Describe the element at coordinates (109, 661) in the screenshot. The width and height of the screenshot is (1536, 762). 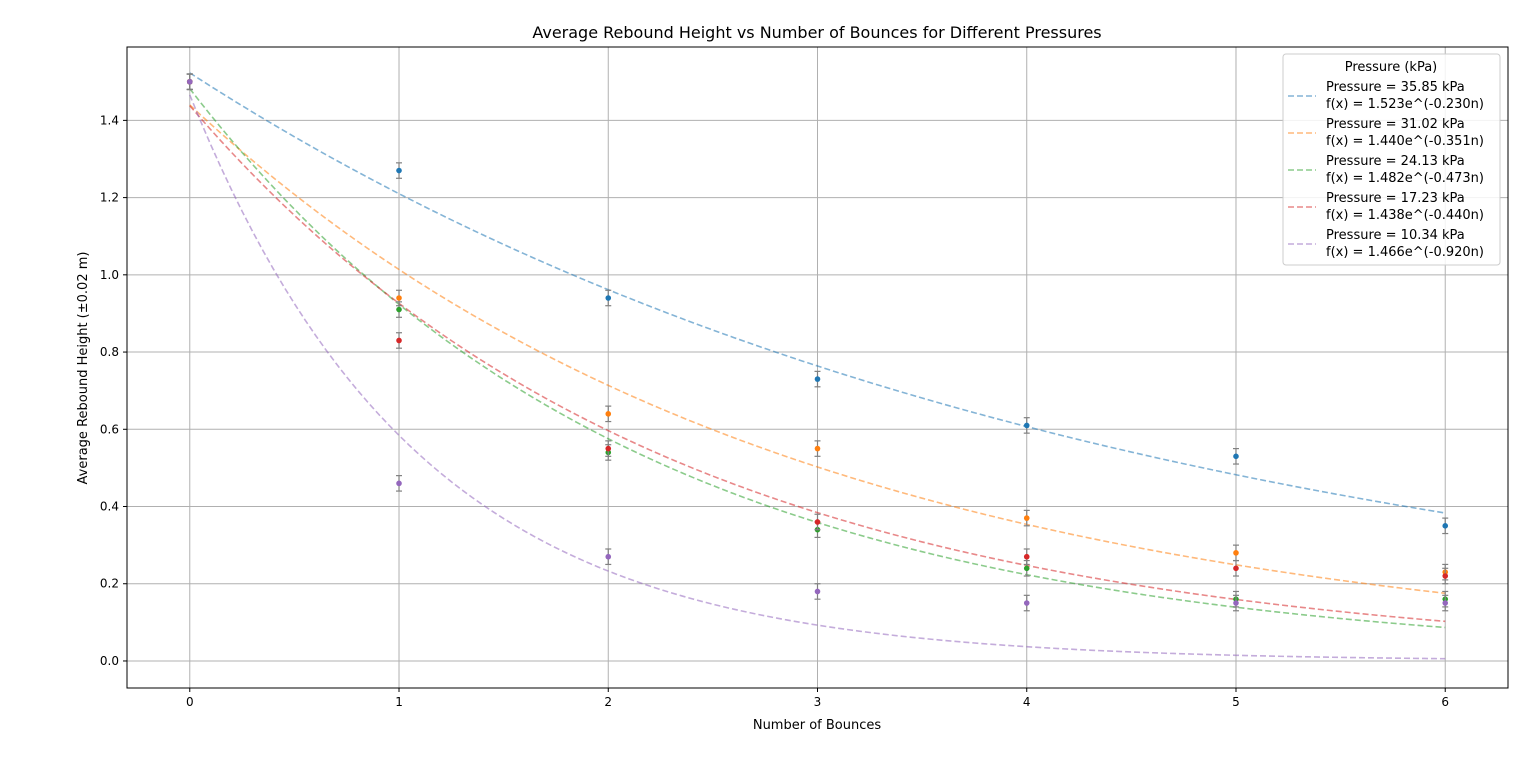
I see `y-tick-label: 0.0` at that location.